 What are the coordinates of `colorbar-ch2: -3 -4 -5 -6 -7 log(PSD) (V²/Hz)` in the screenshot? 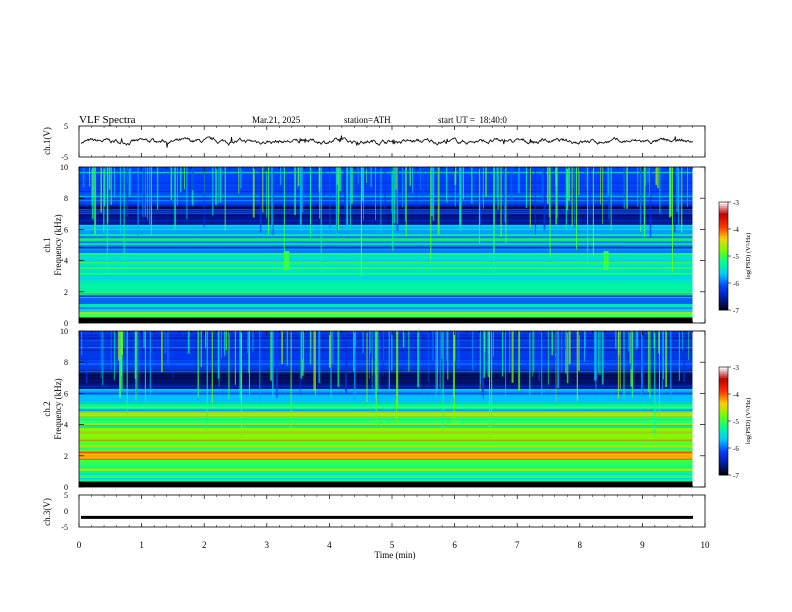 It's located at (735, 422).